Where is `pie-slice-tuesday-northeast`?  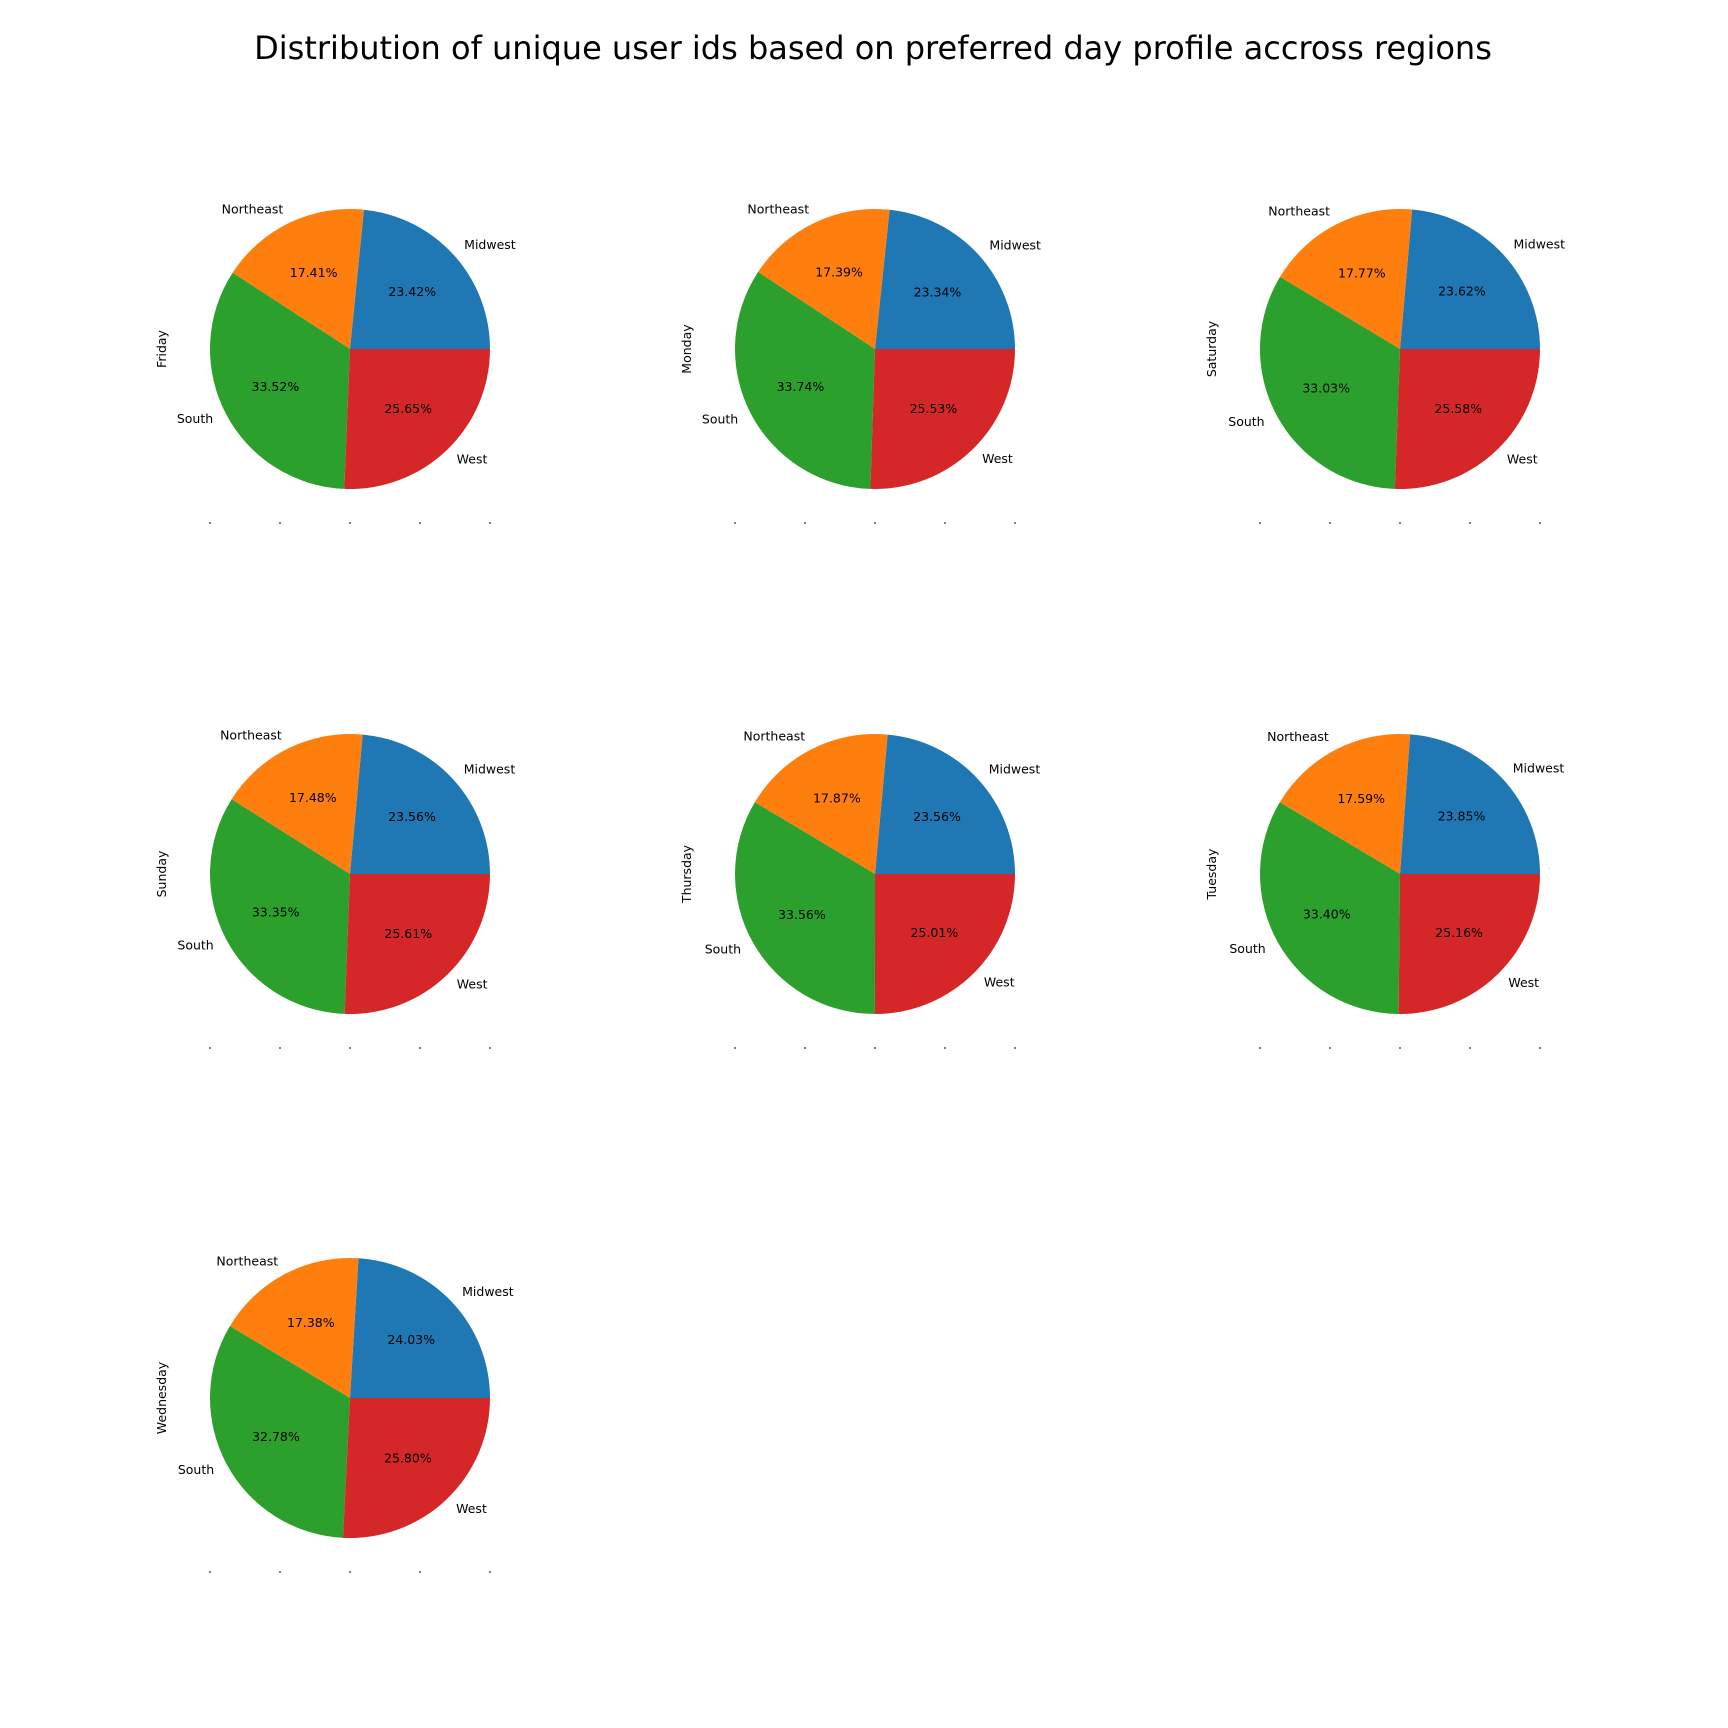
pie-slice-tuesday-northeast is located at coordinates (1345, 804).